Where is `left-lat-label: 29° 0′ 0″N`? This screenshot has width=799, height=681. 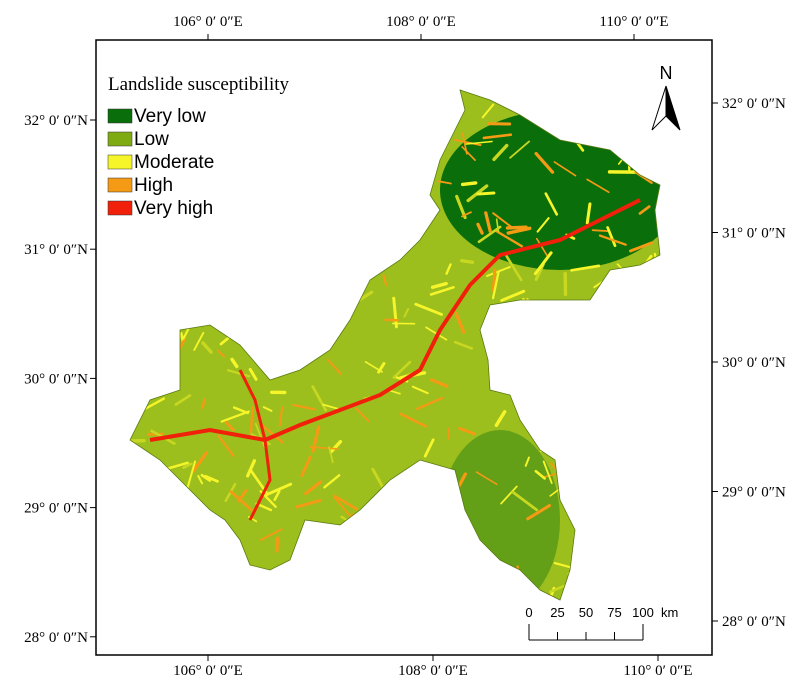 left-lat-label: 29° 0′ 0″N is located at coordinates (56, 509).